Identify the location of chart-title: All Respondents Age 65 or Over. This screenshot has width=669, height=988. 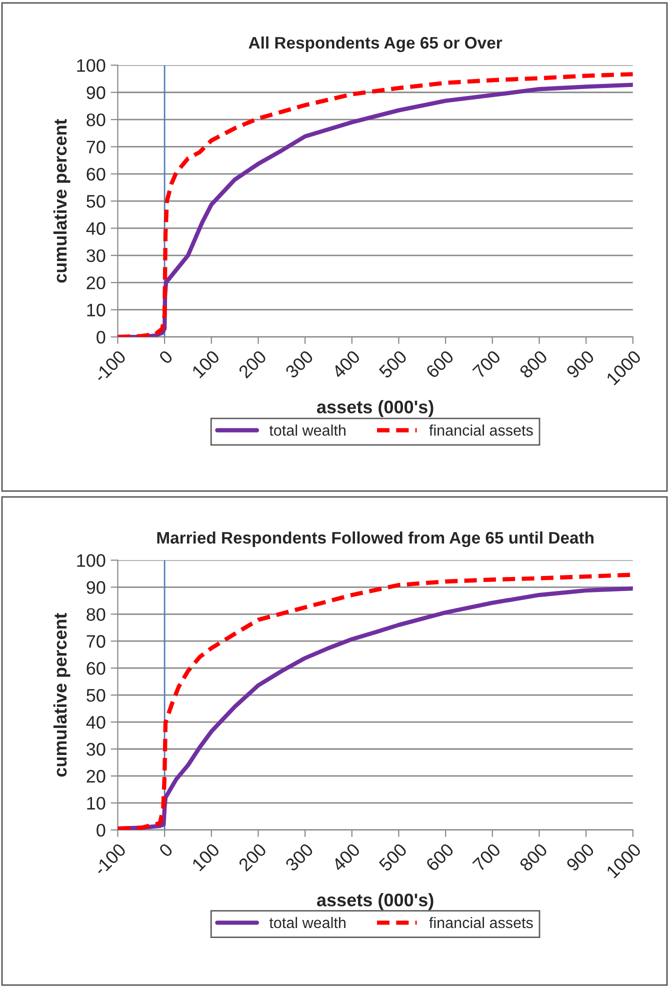
(375, 44).